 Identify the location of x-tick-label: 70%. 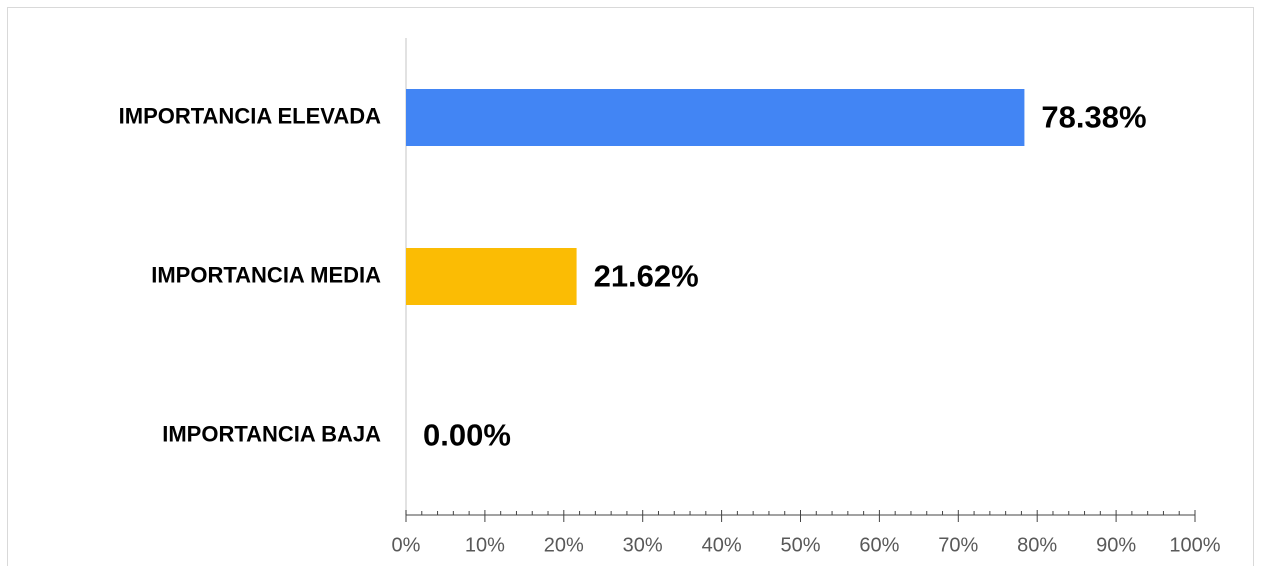
(958, 545).